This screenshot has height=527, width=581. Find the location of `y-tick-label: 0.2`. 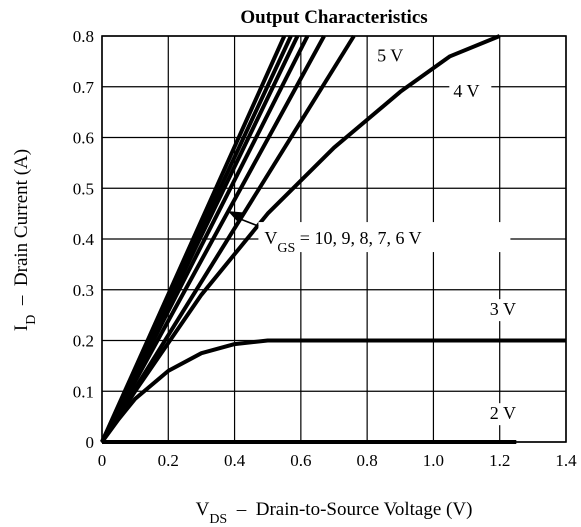

y-tick-label: 0.2 is located at coordinates (83, 341).